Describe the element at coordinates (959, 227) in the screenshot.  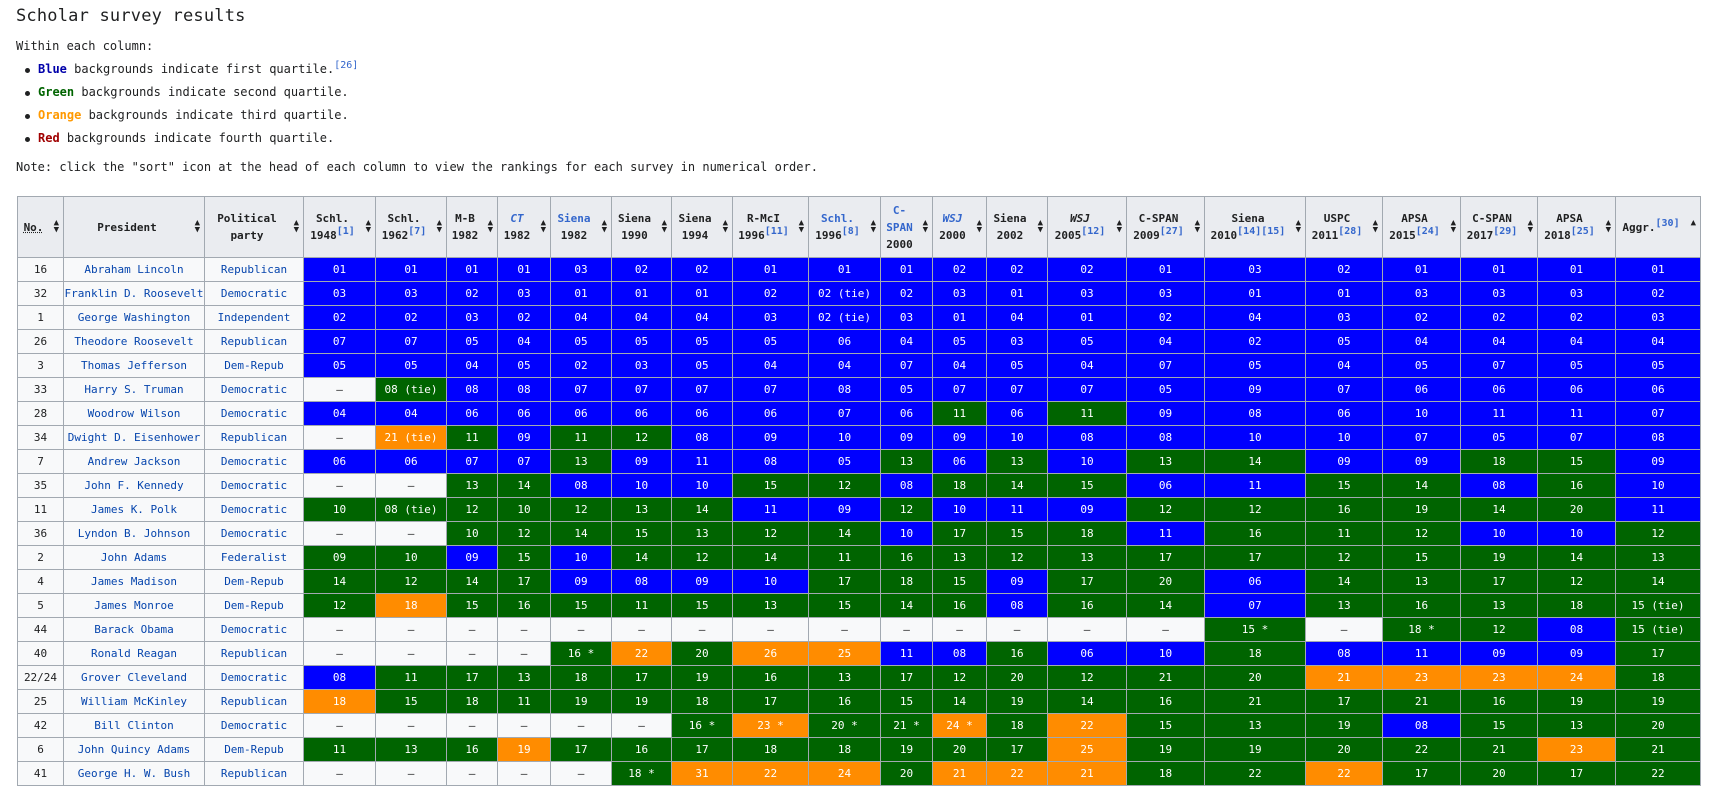
I see `column-header: WSJ 2000 ▲ ▼` at that location.